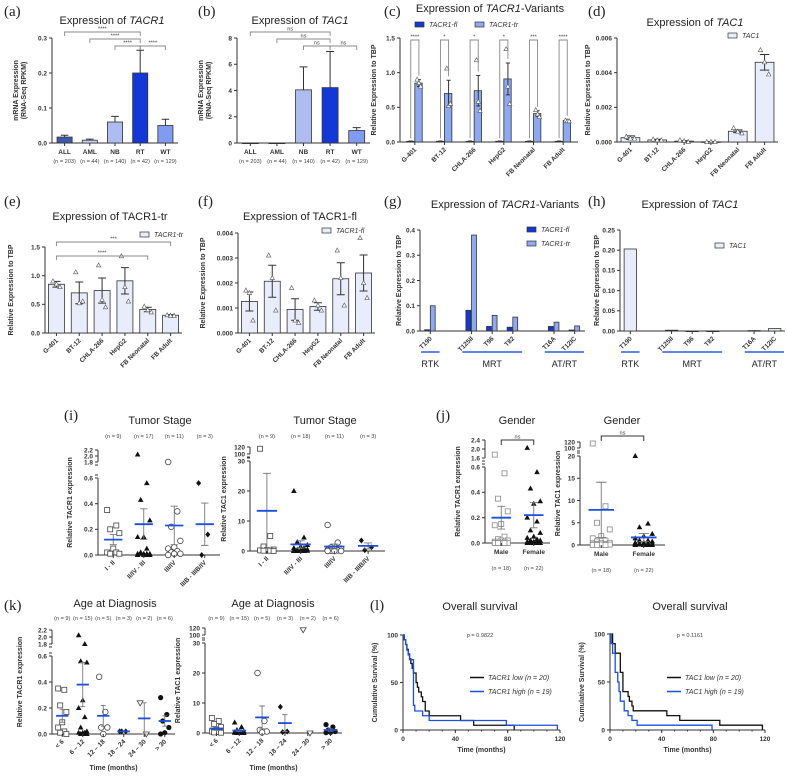 This screenshot has height=776, width=787. What do you see at coordinates (119, 347) in the screenshot?
I see `x-tick-label: HepG2` at bounding box center [119, 347].